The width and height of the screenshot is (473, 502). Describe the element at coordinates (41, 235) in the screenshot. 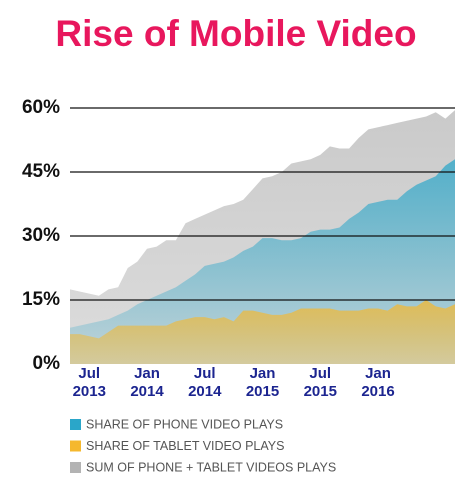

I see `y-tick-label: 30%` at that location.